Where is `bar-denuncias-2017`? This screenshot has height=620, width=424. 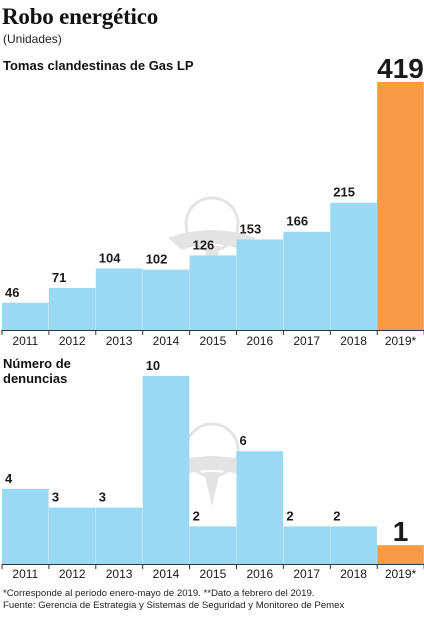
bar-denuncias-2017 is located at coordinates (306, 545).